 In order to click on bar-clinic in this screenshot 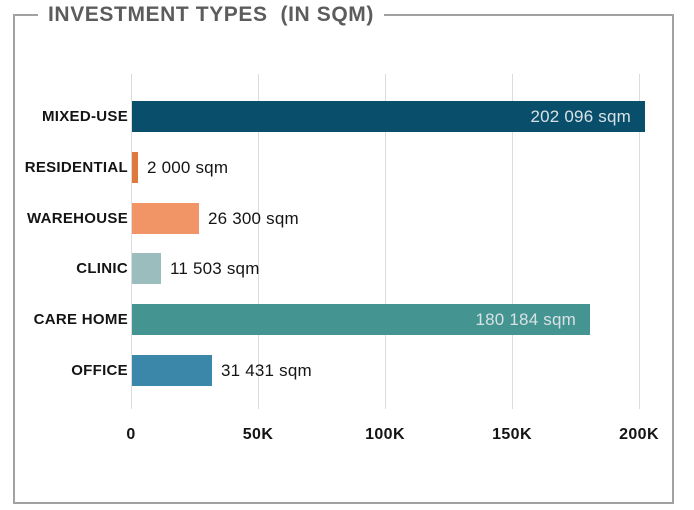, I will do `click(146, 268)`.